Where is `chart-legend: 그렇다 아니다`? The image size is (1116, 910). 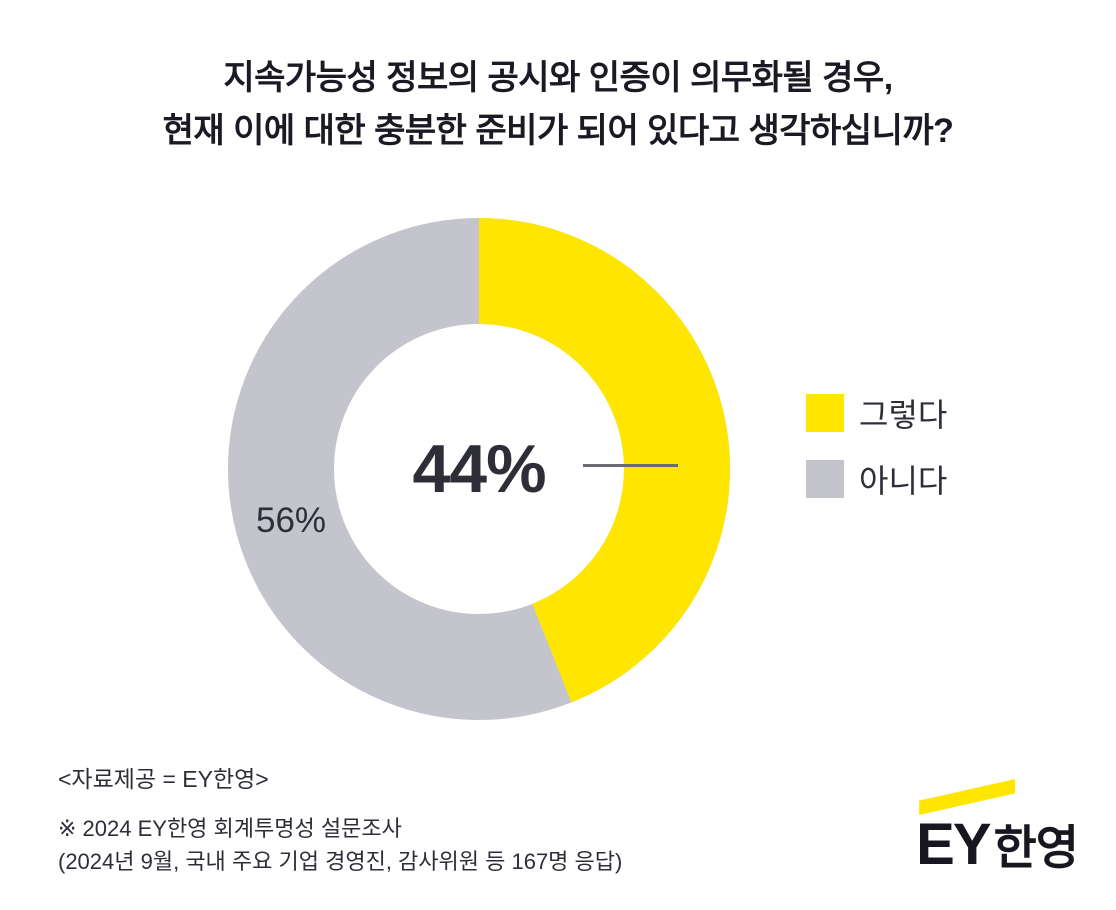
chart-legend: 그렇다 아니다 is located at coordinates (876, 456).